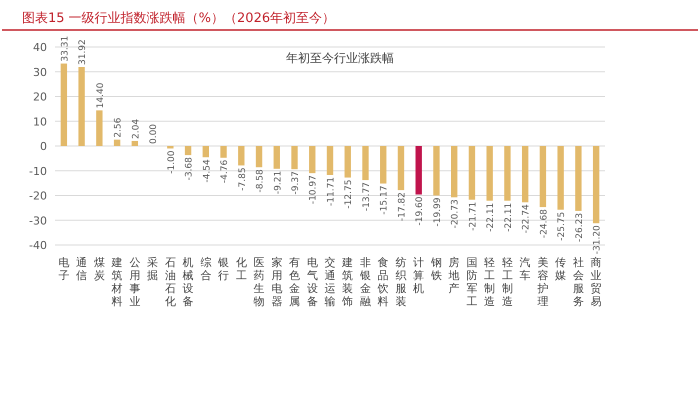  Describe the element at coordinates (152, 269) in the screenshot. I see `x-tick-label: 采掘` at that location.